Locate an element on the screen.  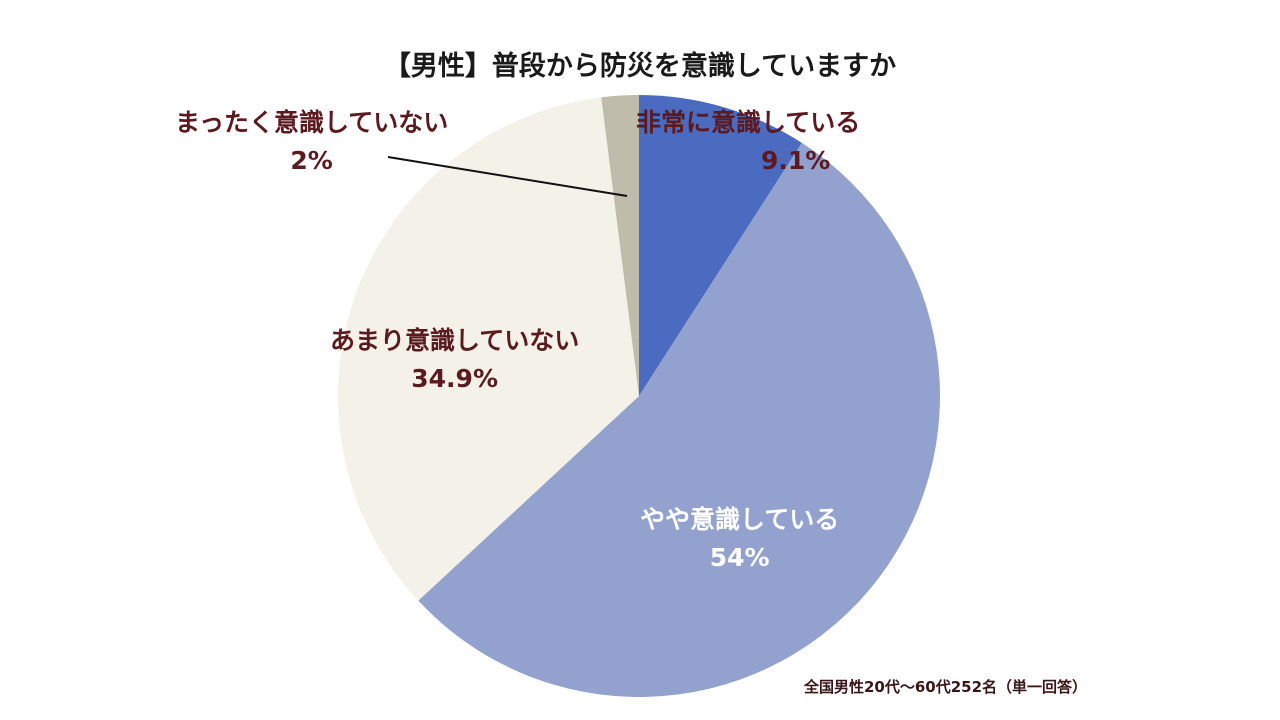
slice-name: 非常に意識している is located at coordinates (748, 122).